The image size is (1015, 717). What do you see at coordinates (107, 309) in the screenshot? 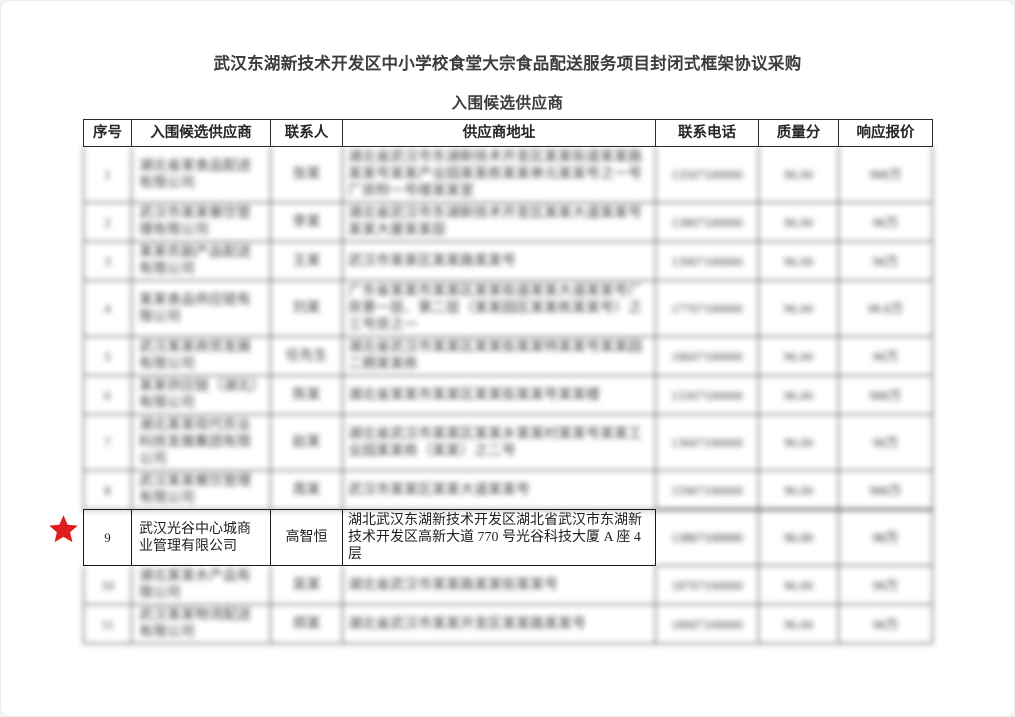
I see `cell-seq: 4` at bounding box center [107, 309].